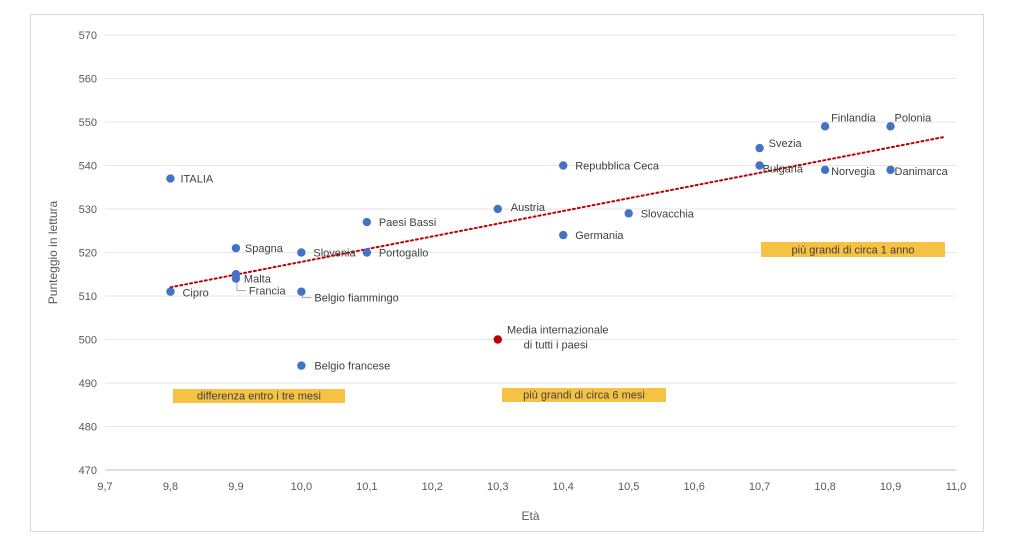  What do you see at coordinates (88, 297) in the screenshot?
I see `y-tick-label: 510` at bounding box center [88, 297].